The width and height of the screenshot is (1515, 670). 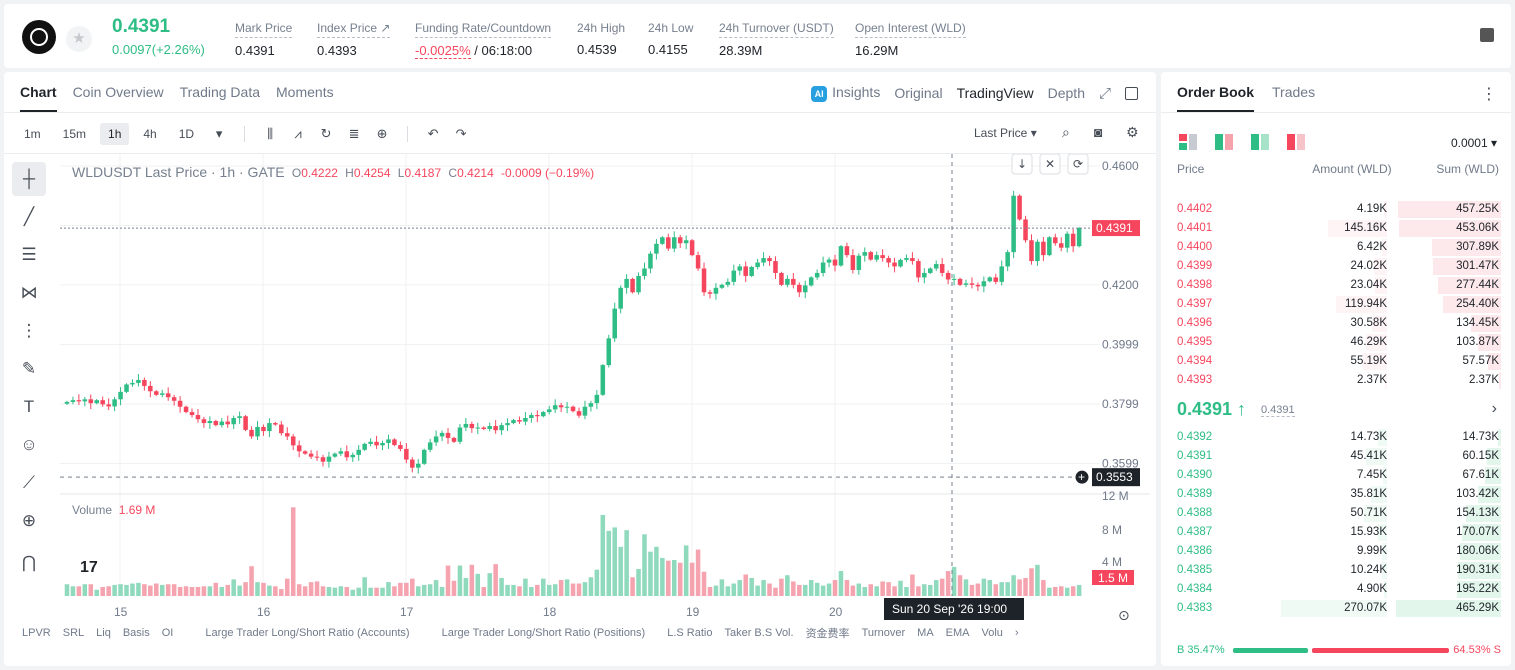 What do you see at coordinates (1195, 513) in the screenshot?
I see `row-price: 0.4388` at bounding box center [1195, 513].